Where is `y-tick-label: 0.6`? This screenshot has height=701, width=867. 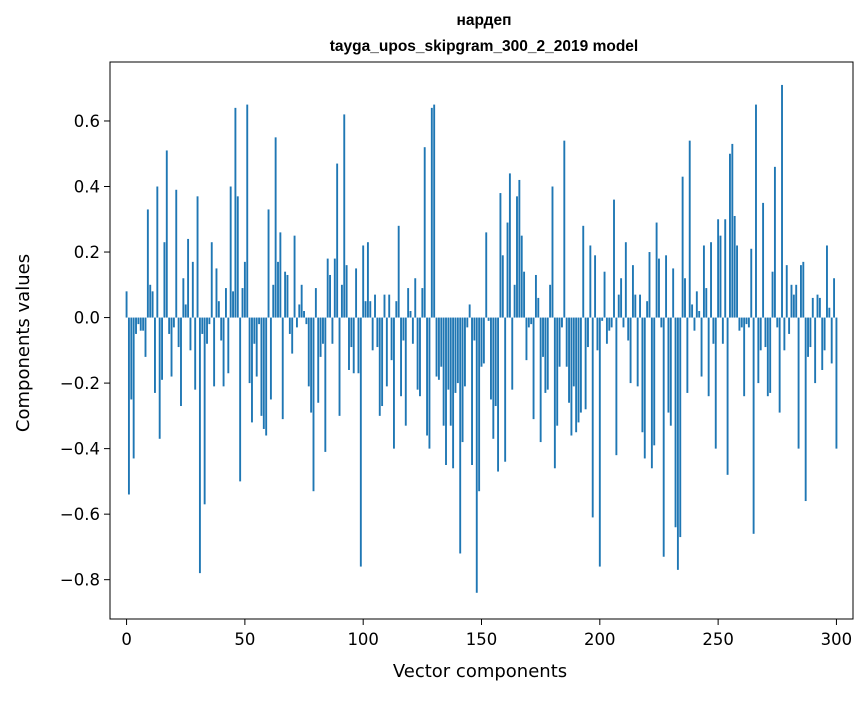
y-tick-label: 0.6 is located at coordinates (87, 121).